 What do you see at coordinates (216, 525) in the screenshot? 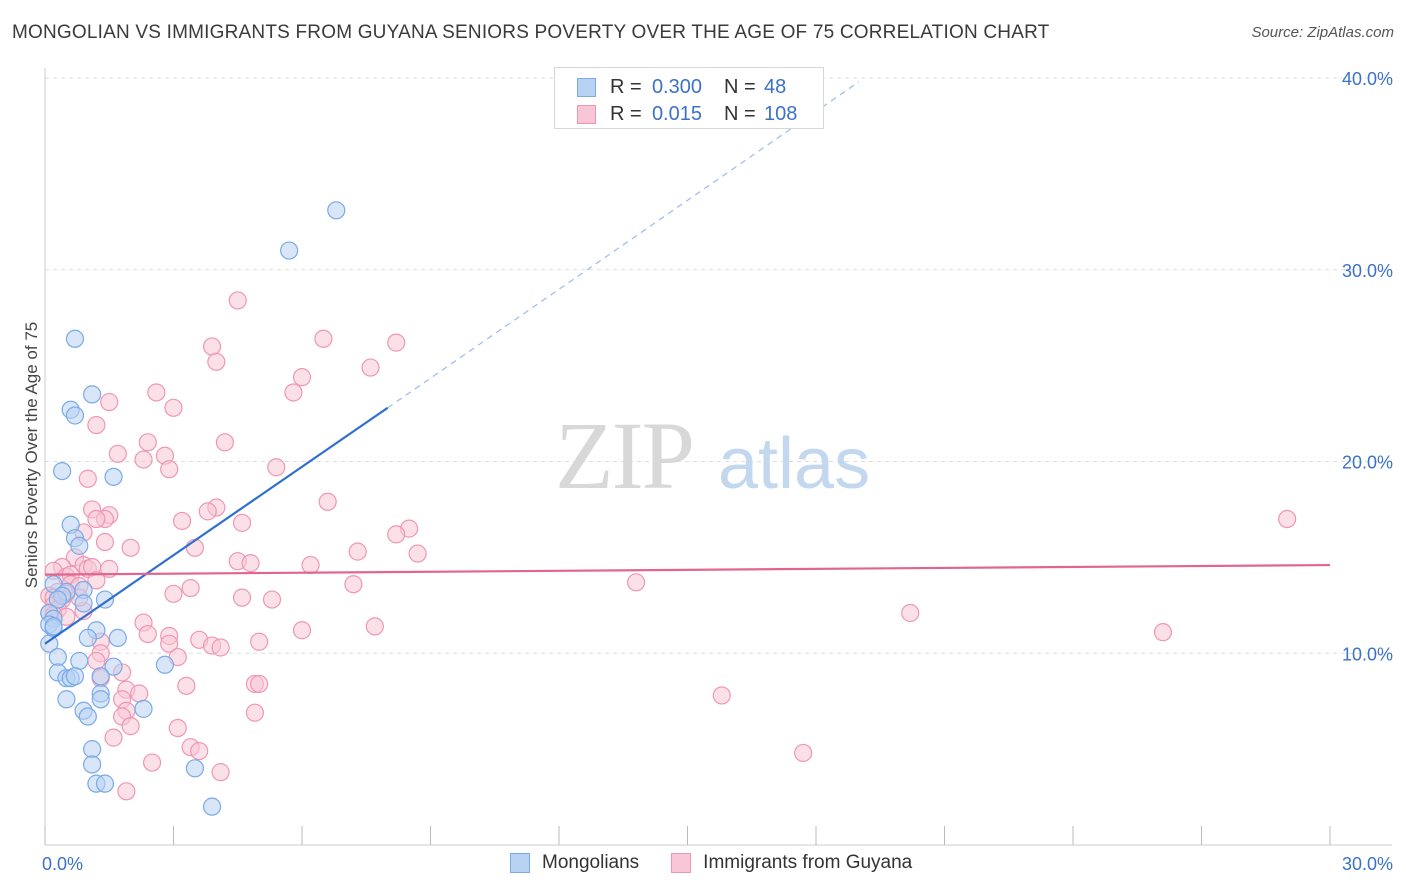
I see `trend-line-mongolians` at bounding box center [216, 525].